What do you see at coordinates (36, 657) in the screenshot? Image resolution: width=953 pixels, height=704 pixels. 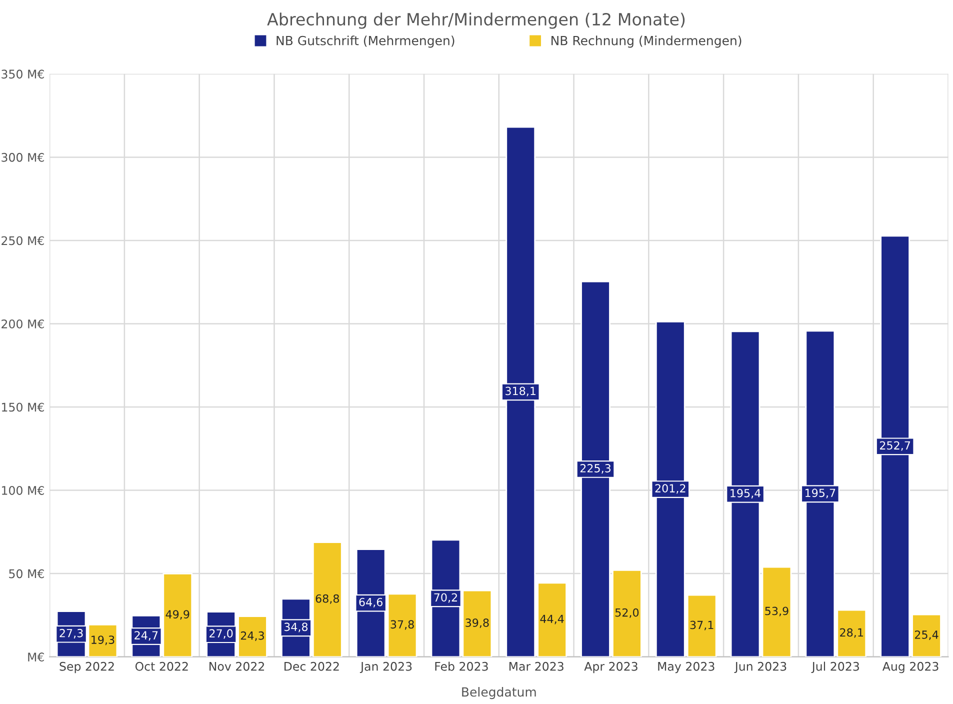 I see `y-tick-label: M€` at bounding box center [36, 657].